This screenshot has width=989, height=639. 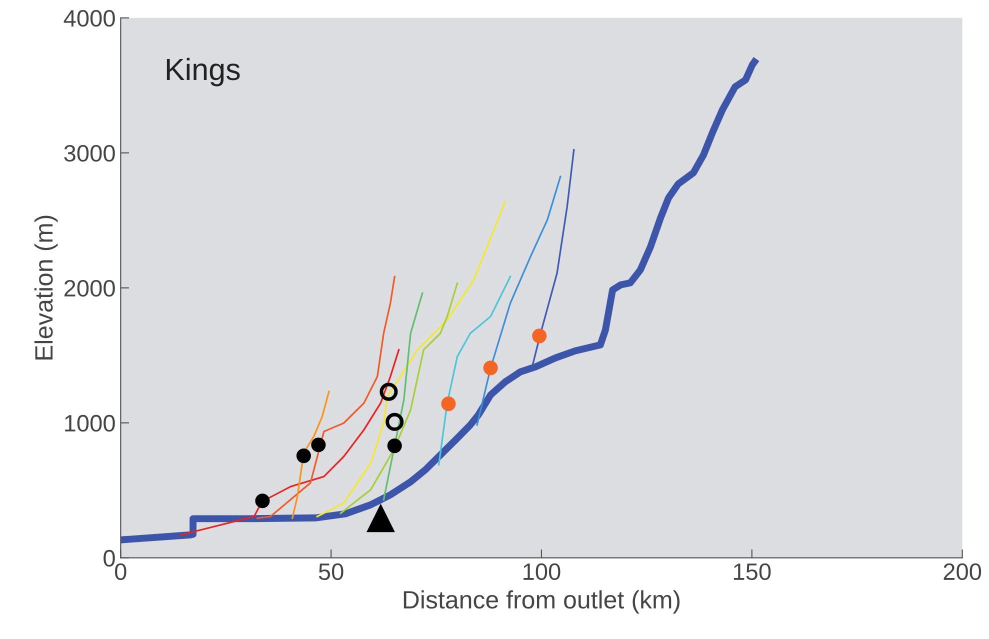 What do you see at coordinates (46, 288) in the screenshot?
I see `y-axis-title: Elevation (m)` at bounding box center [46, 288].